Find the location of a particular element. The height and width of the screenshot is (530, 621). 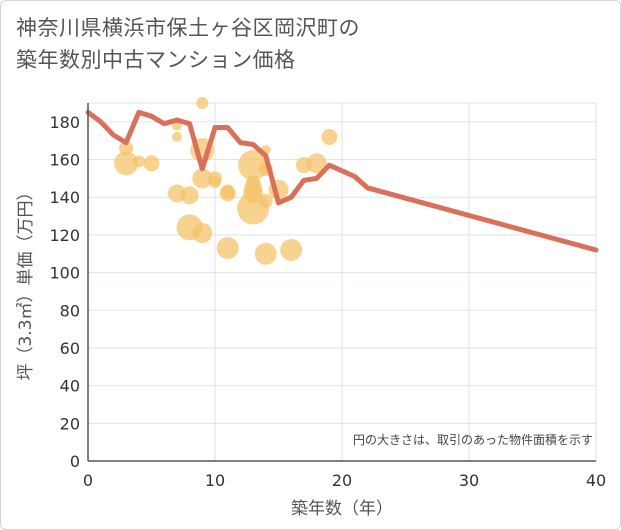

y-tick-label: 20 is located at coordinates (70, 423).